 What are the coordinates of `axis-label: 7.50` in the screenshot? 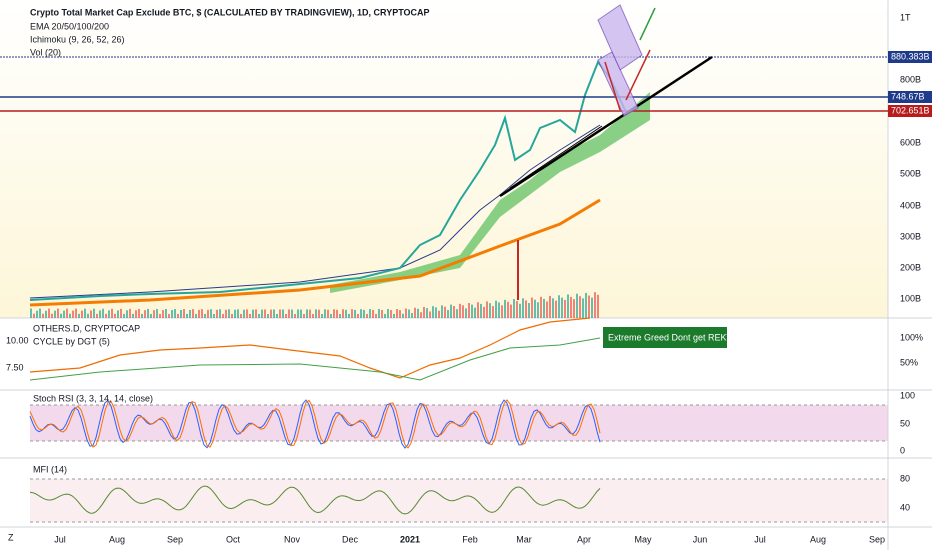 It's located at (15, 367).